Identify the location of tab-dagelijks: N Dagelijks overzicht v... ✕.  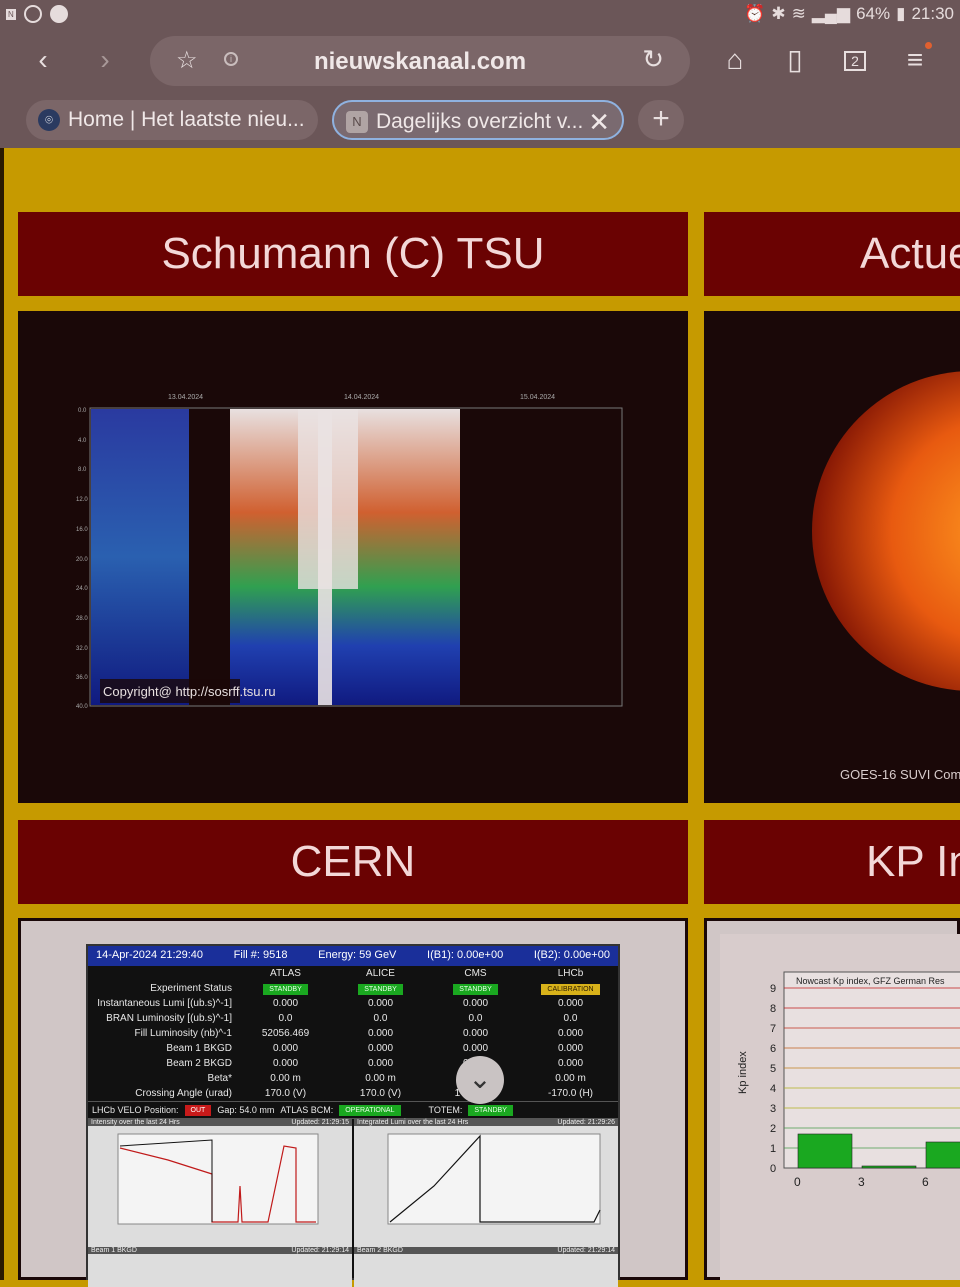
(478, 120).